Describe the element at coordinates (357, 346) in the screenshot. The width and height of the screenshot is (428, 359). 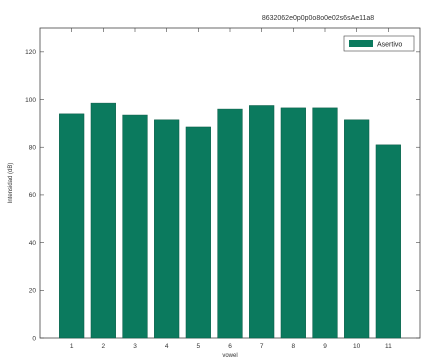
I see `x-tick-label: 10` at that location.